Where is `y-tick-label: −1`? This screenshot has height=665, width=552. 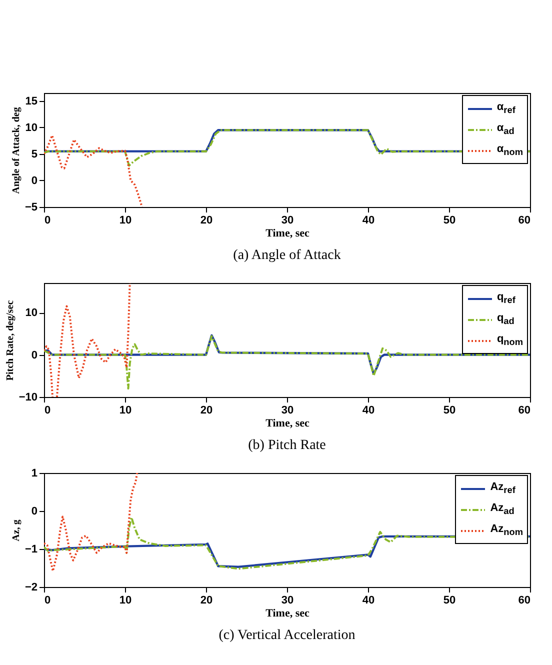
y-tick-label: −1 is located at coordinates (31, 550).